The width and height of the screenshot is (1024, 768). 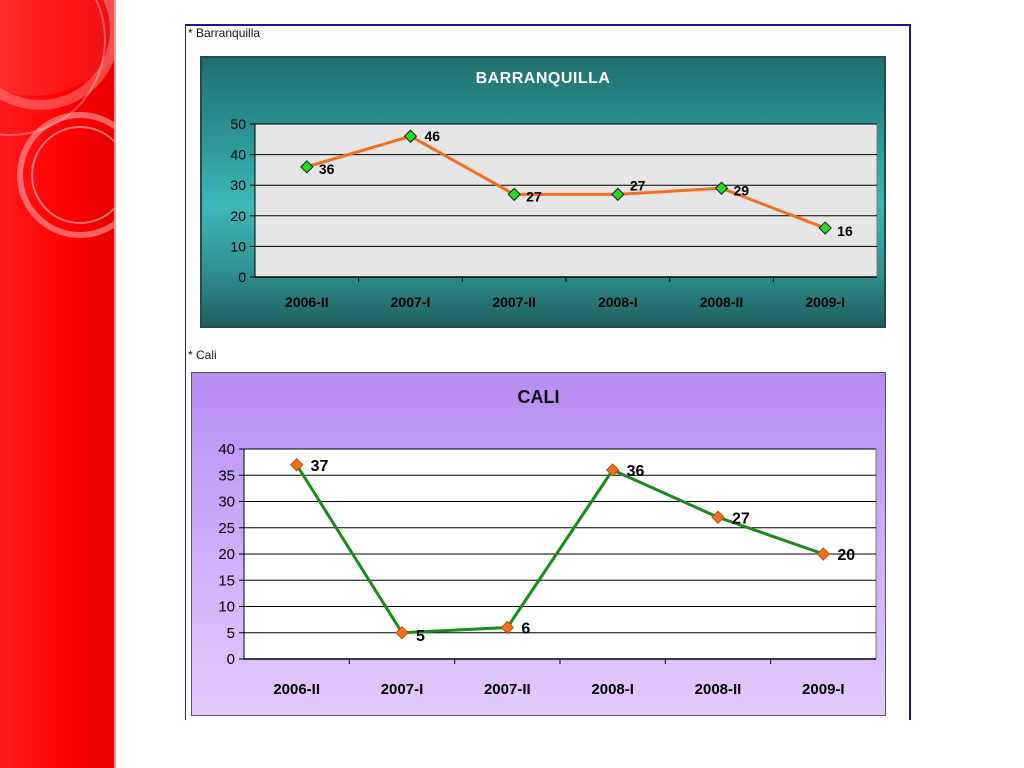 What do you see at coordinates (845, 231) in the screenshot?
I see `data-label: 16` at bounding box center [845, 231].